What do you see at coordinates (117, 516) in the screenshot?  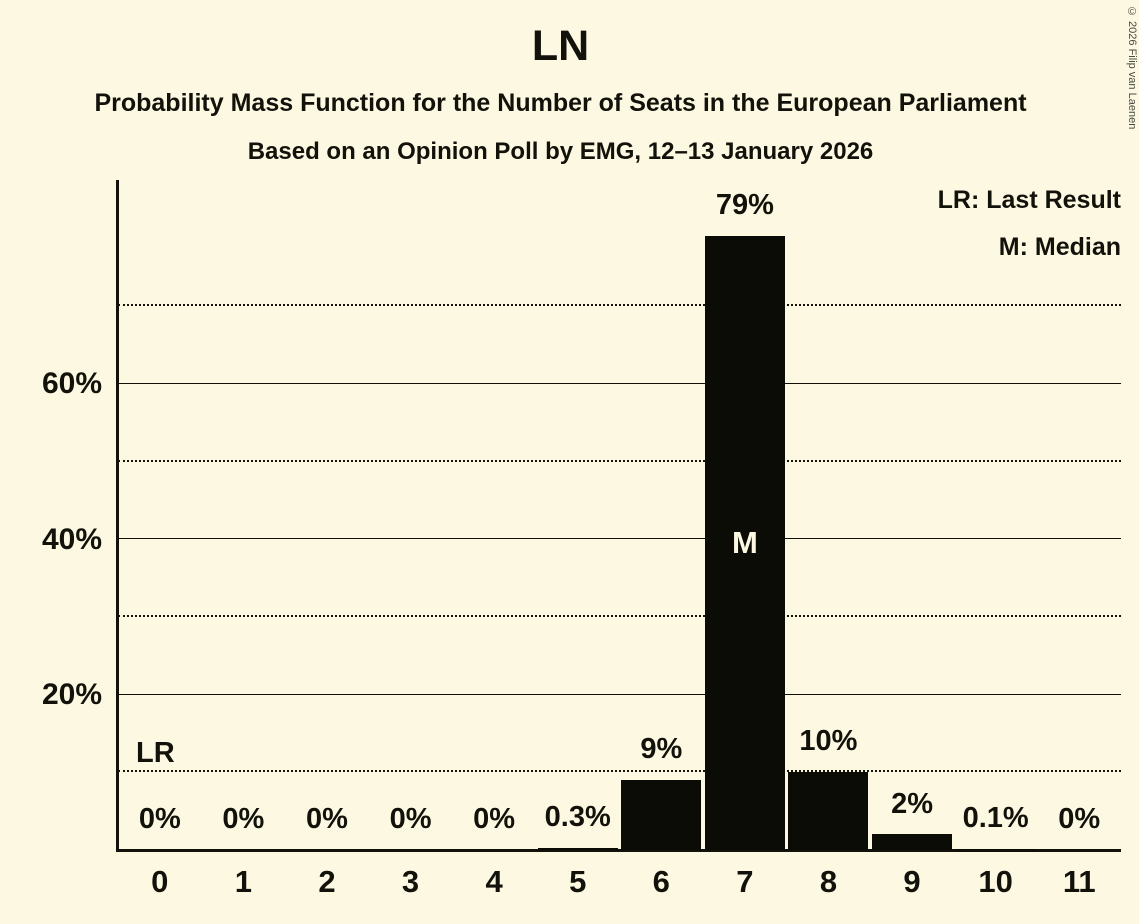 I see `y-axis-line` at bounding box center [117, 516].